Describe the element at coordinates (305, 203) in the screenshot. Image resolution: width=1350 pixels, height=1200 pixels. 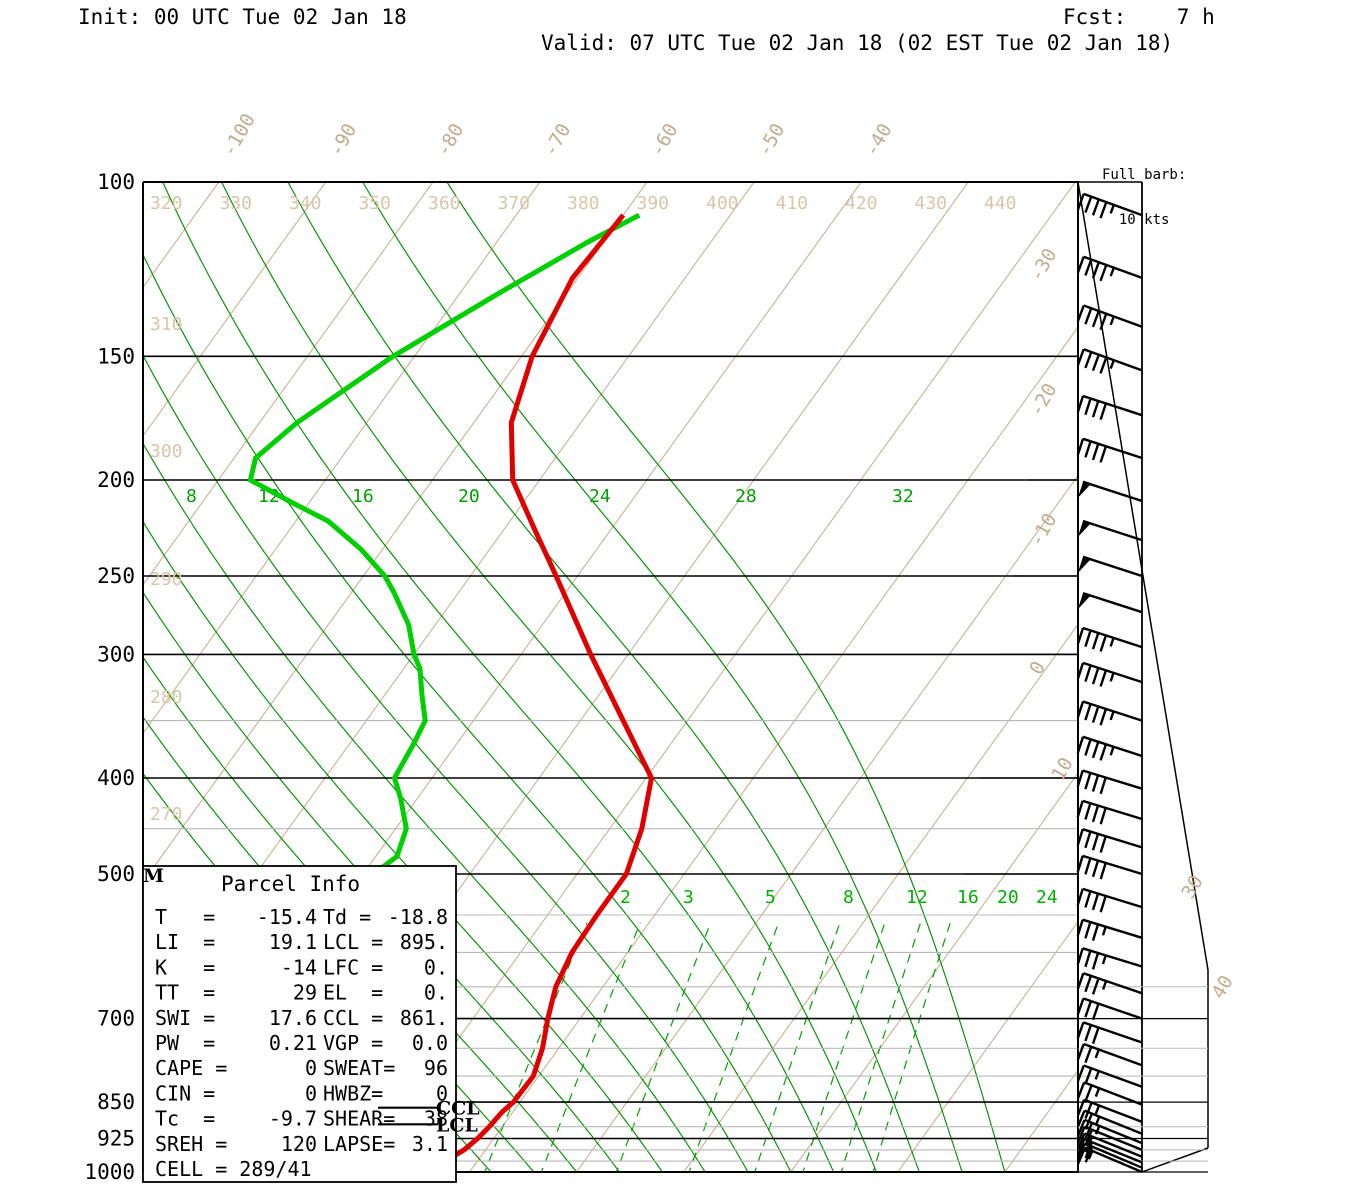
I see `theta-label-top: 340` at that location.